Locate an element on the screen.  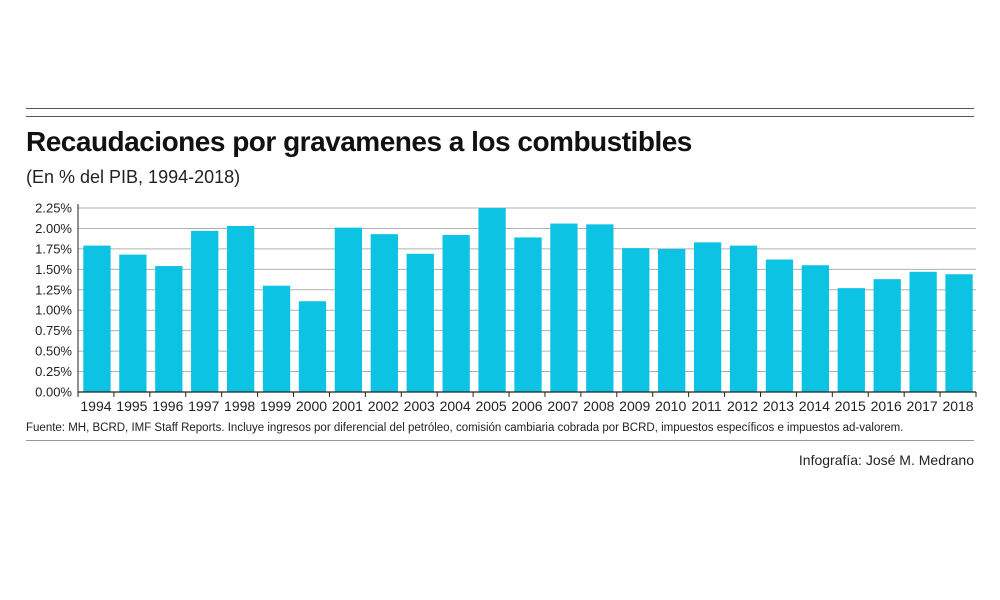
bar-2006 is located at coordinates (528, 314).